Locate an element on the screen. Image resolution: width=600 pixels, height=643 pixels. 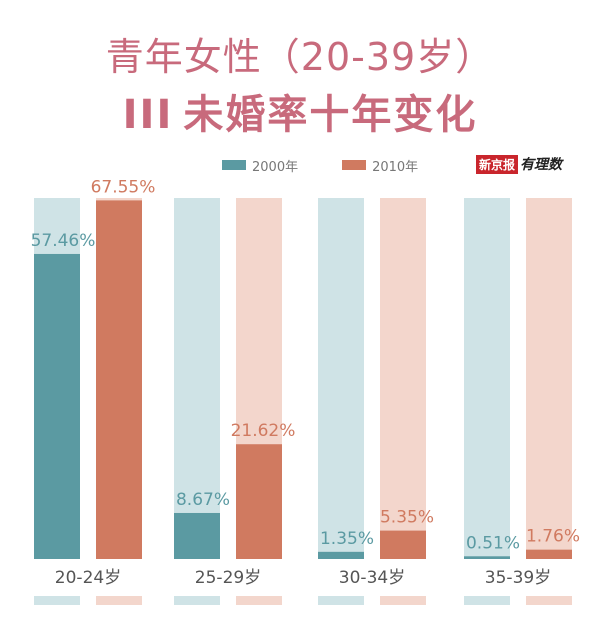
chart-title: 青年女性（20-39岁） is located at coordinates (300, 57).